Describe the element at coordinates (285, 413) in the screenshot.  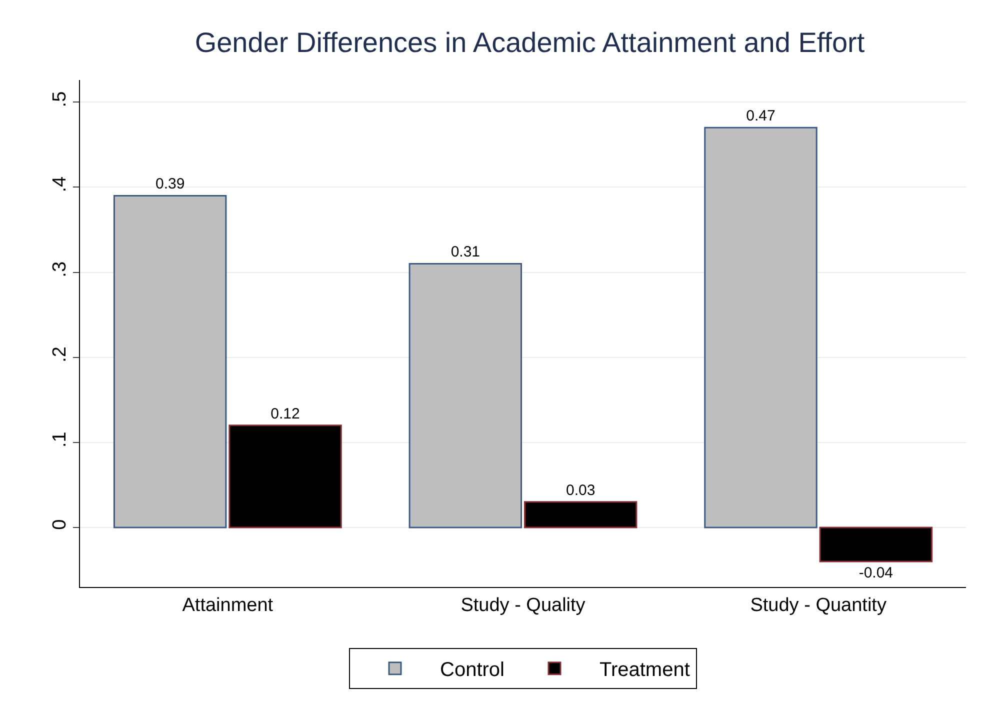
I see `data-label: 0.12` at that location.